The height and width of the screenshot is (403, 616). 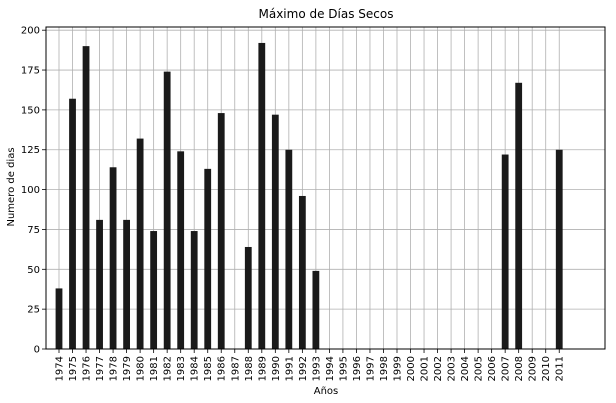 I want to click on bar-1981, so click(x=154, y=290).